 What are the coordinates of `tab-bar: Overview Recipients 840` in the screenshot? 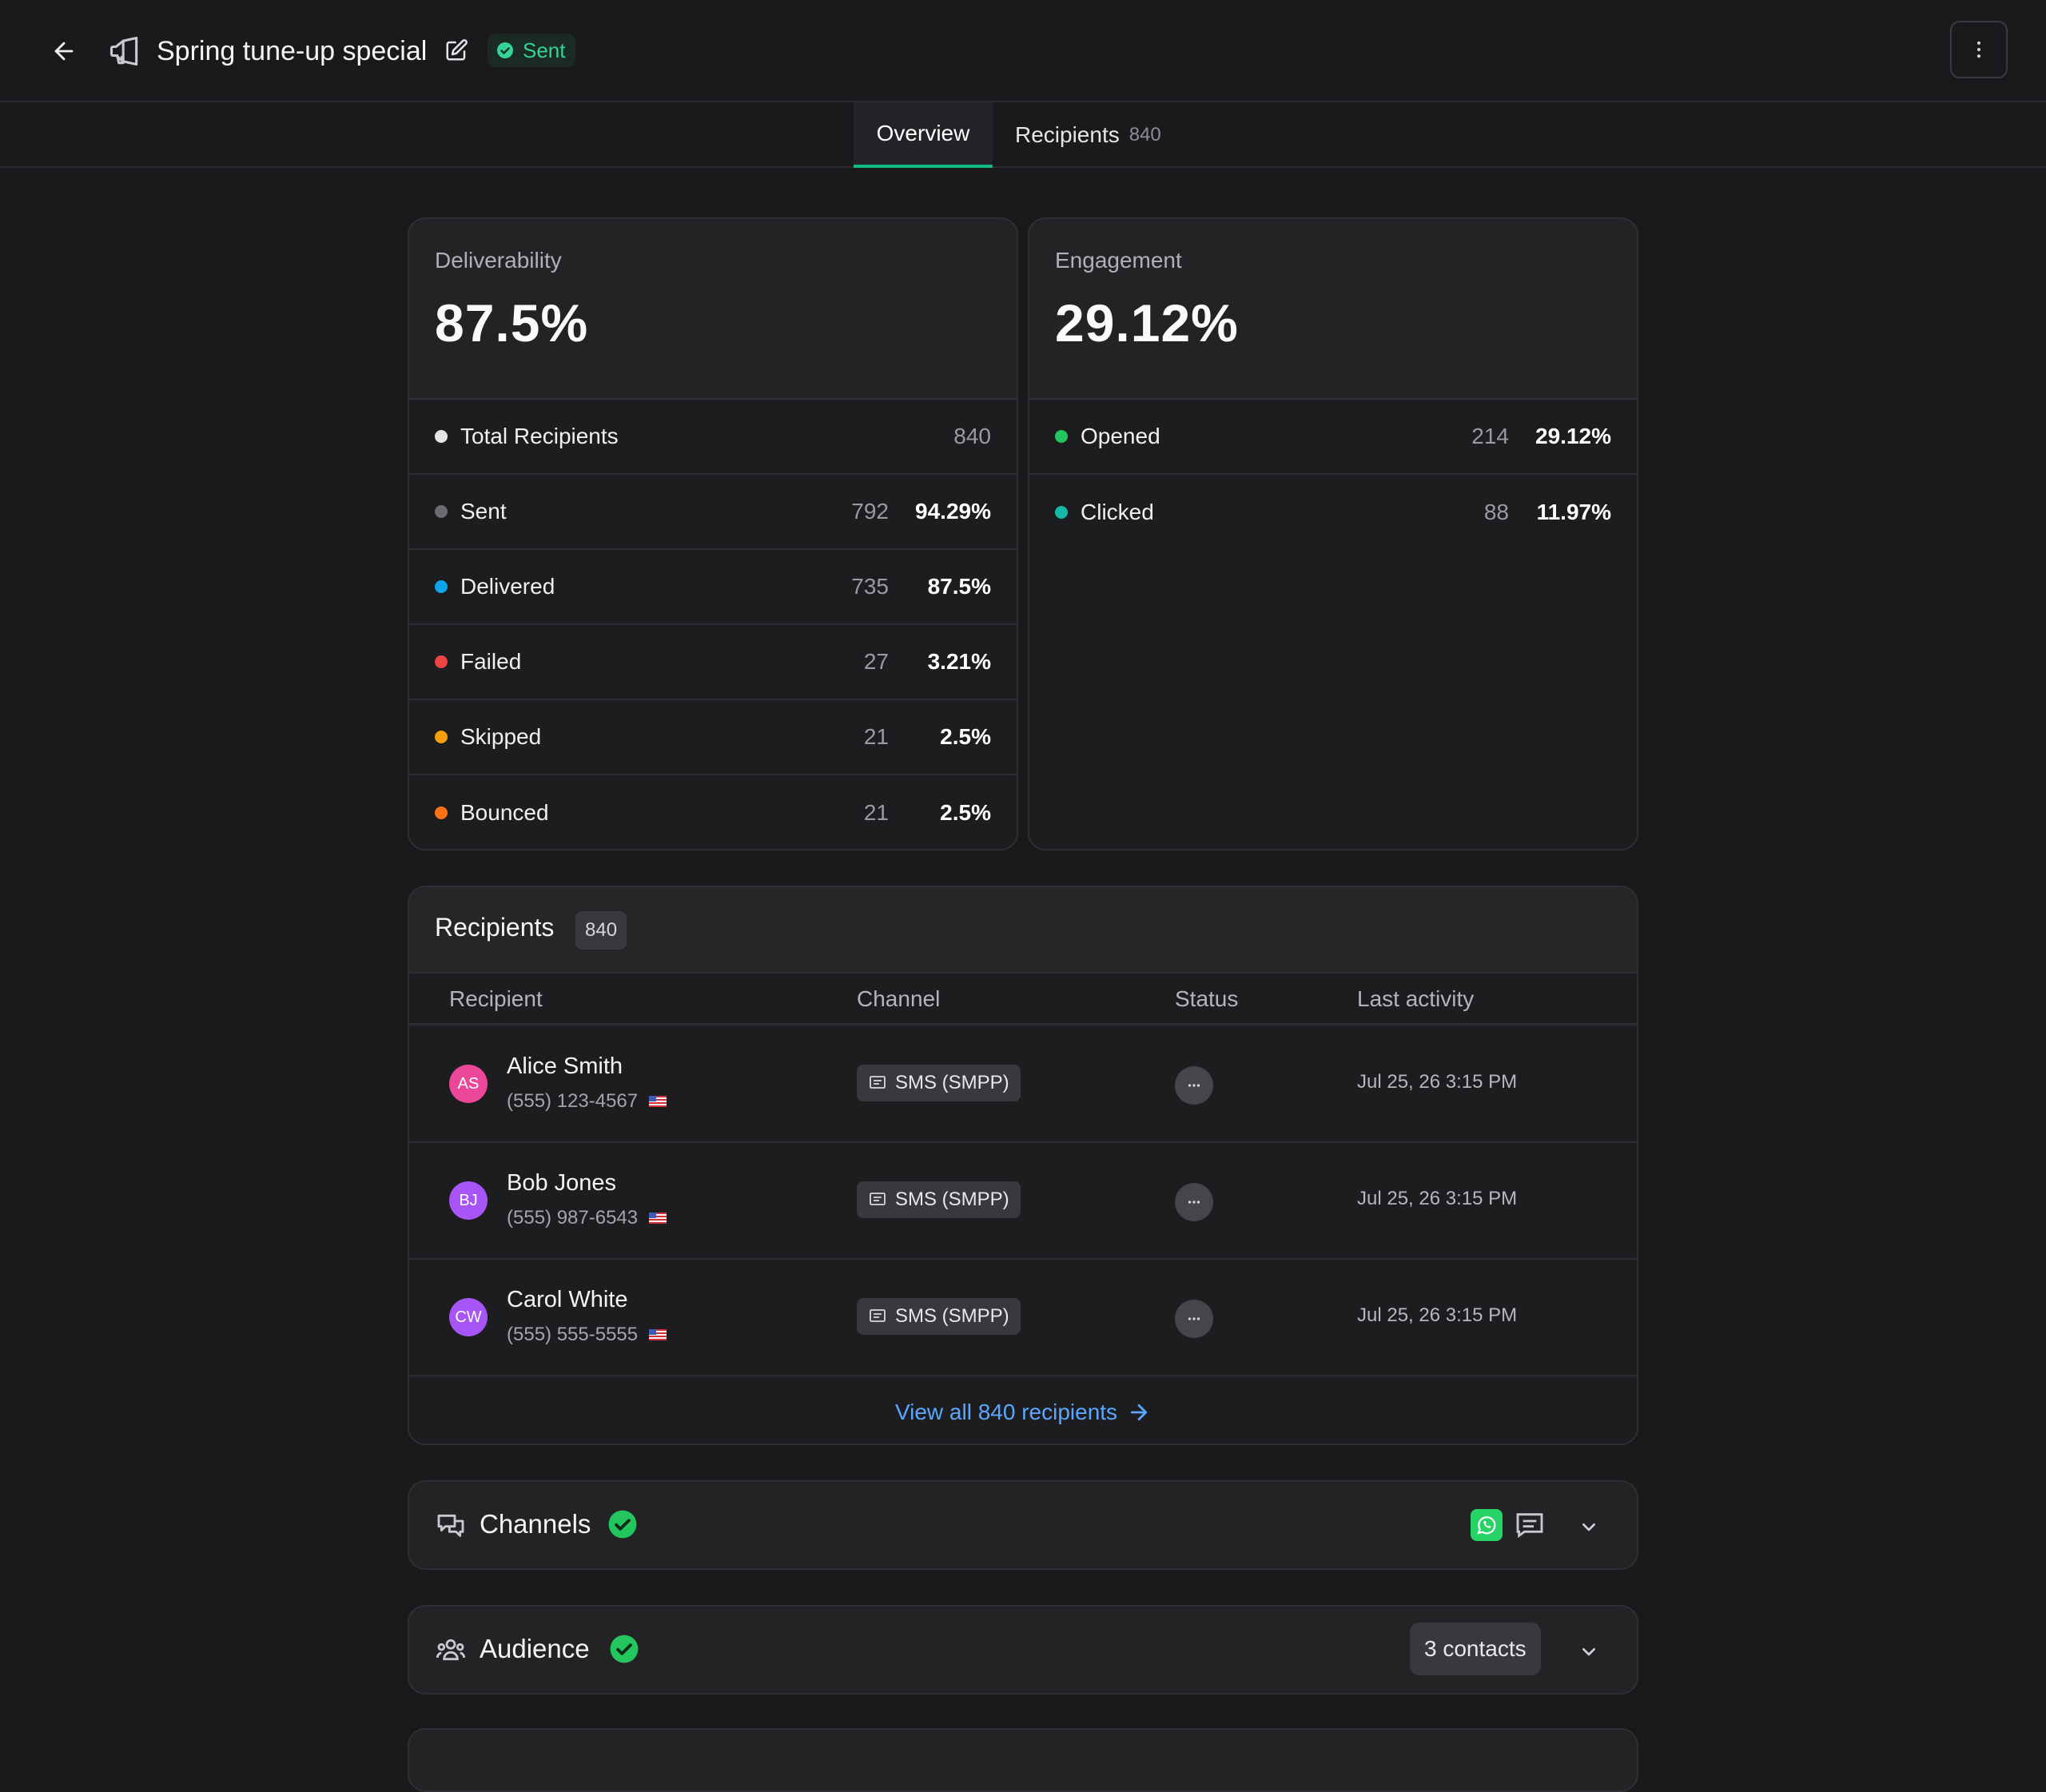 It's located at (1023, 135).